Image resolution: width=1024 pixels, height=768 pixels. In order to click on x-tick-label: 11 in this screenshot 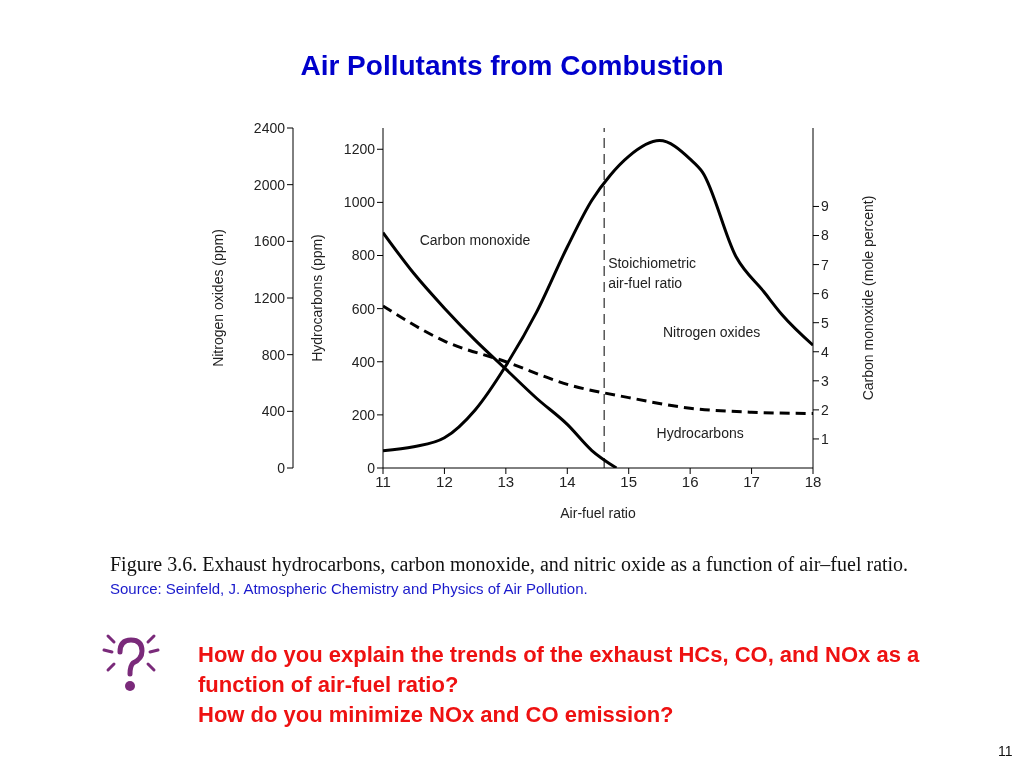, I will do `click(383, 481)`.